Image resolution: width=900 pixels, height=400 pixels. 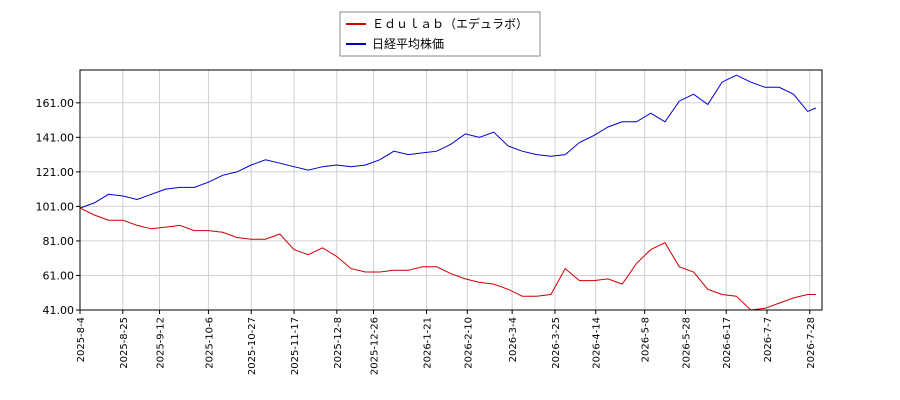 What do you see at coordinates (811, 343) in the screenshot?
I see `x-tick-label: 2026-7-28` at bounding box center [811, 343].